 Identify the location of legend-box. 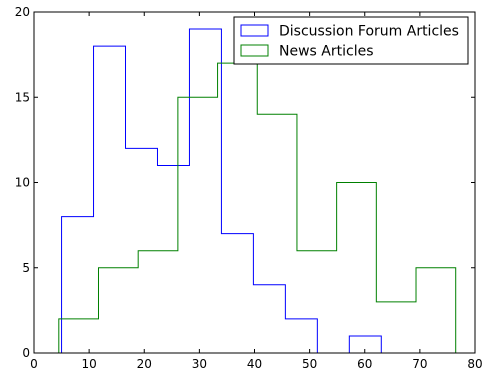
(351, 40).